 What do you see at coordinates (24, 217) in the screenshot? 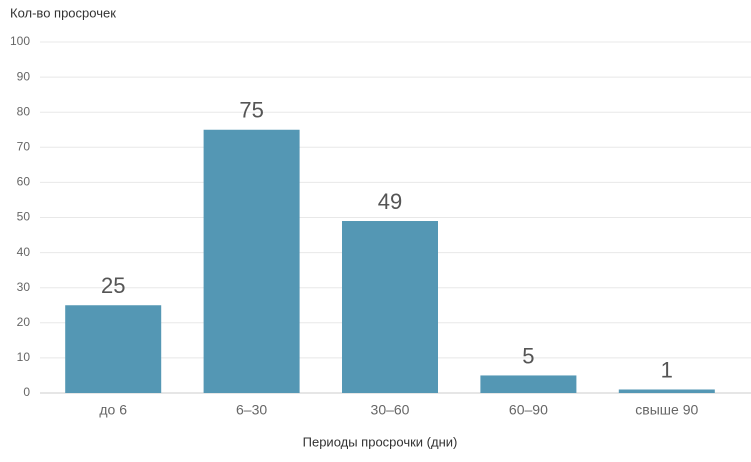
I see `y-tick-label: 50` at bounding box center [24, 217].